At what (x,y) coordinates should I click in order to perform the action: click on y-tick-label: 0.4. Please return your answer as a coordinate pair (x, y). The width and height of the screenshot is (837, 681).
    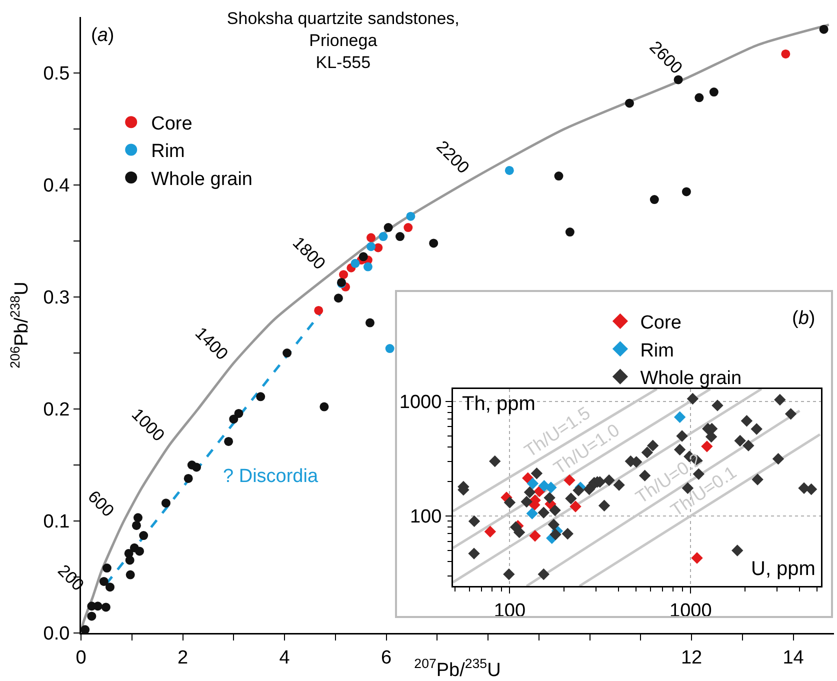
    Looking at the image, I should click on (56, 186).